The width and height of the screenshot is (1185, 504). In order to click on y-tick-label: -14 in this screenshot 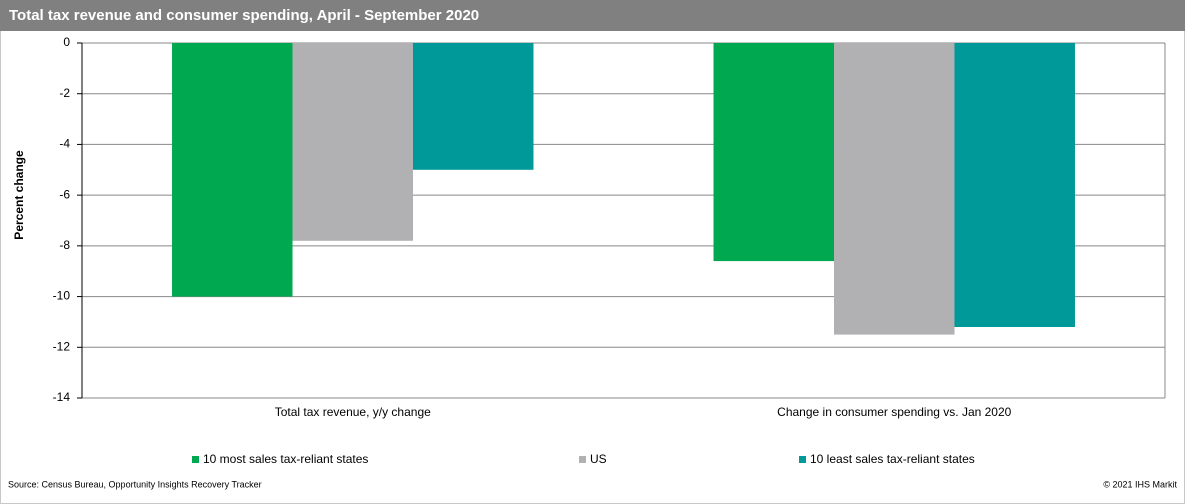, I will do `click(62, 397)`.